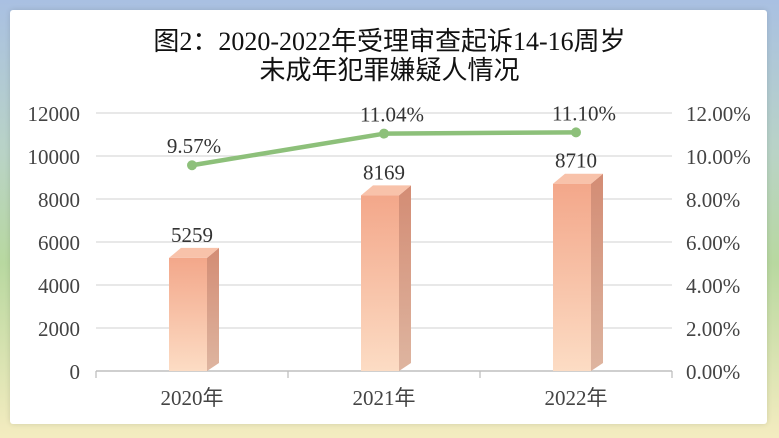 The image size is (779, 438). I want to click on right-axis-tick: 8.00%, so click(713, 200).